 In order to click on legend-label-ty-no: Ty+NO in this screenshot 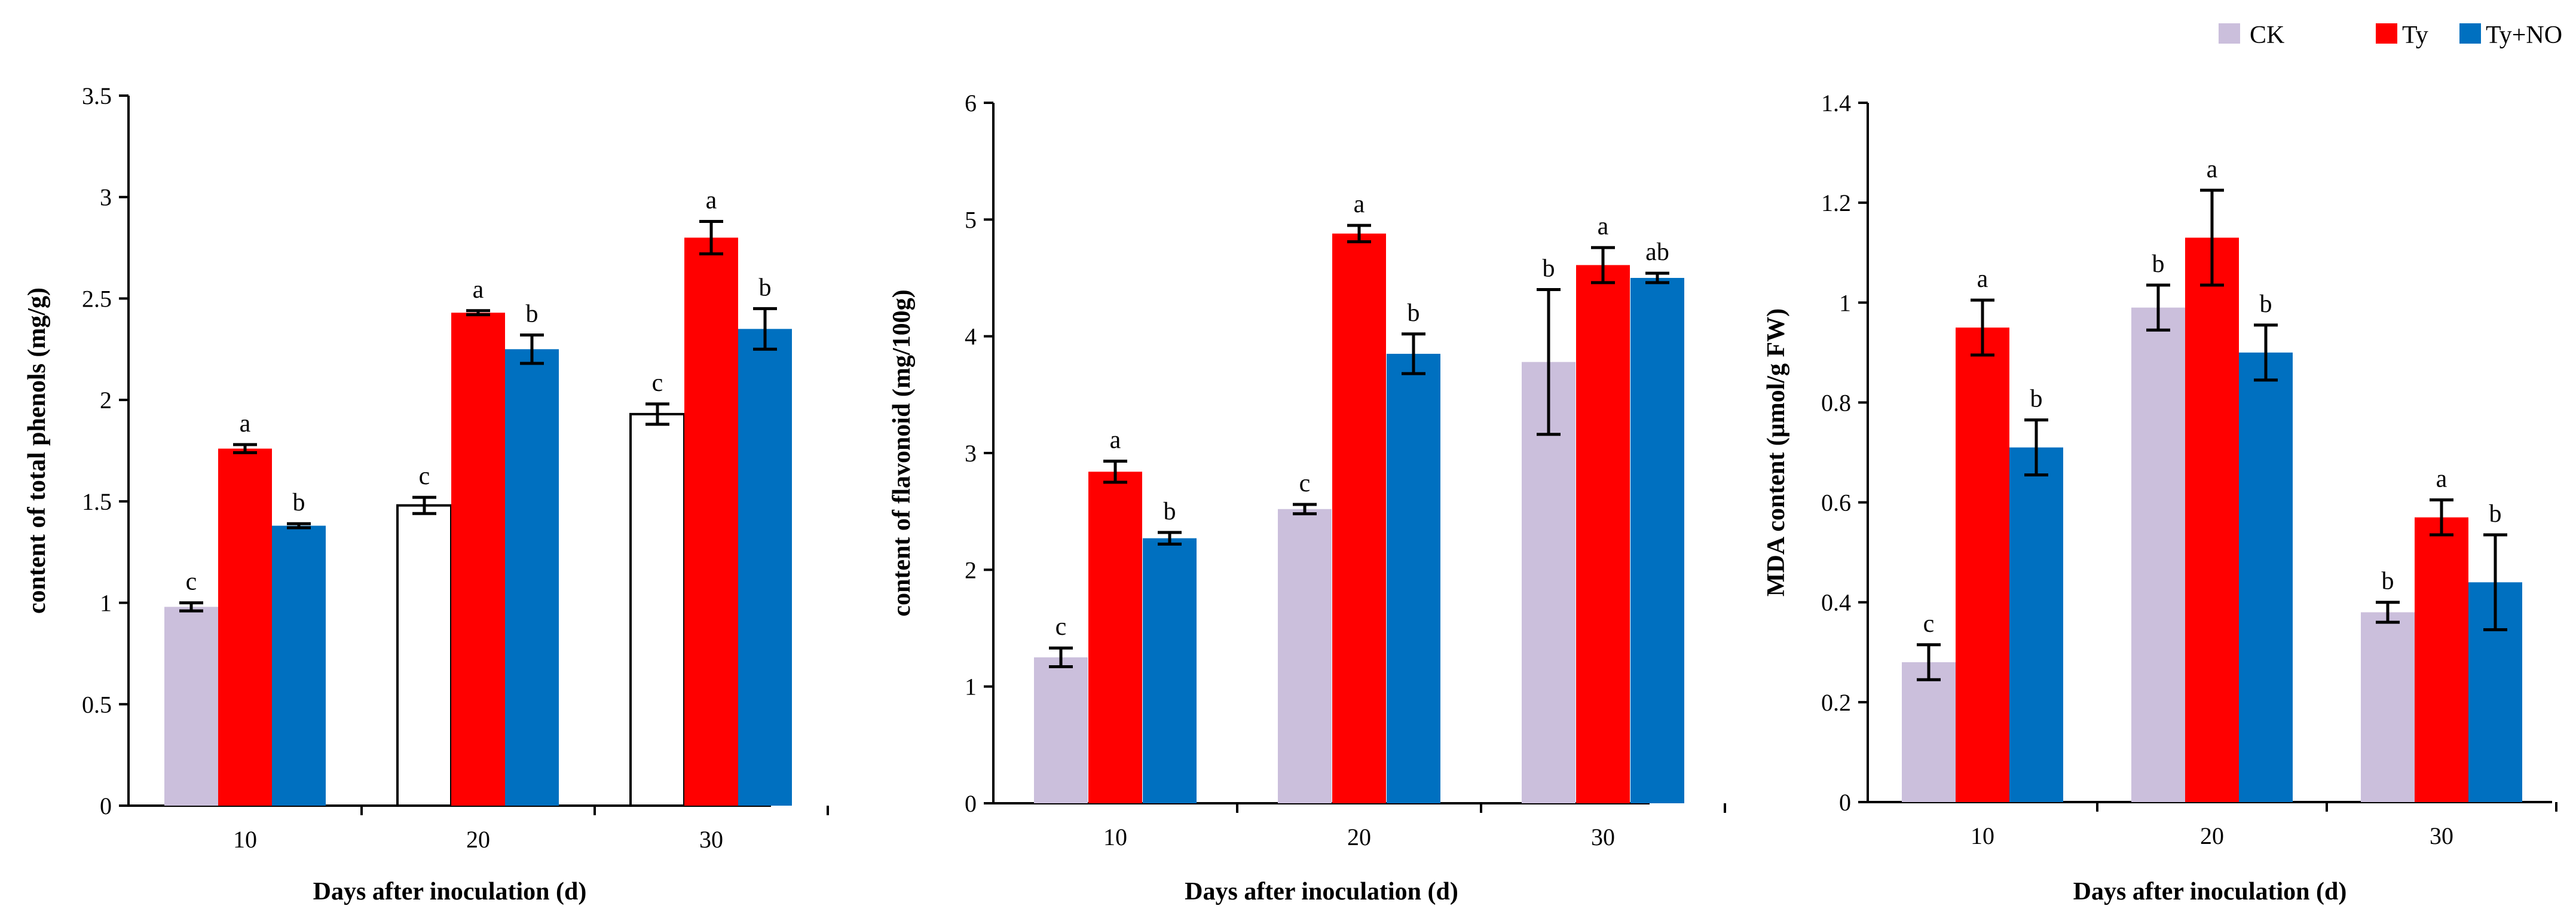, I will do `click(2524, 35)`.